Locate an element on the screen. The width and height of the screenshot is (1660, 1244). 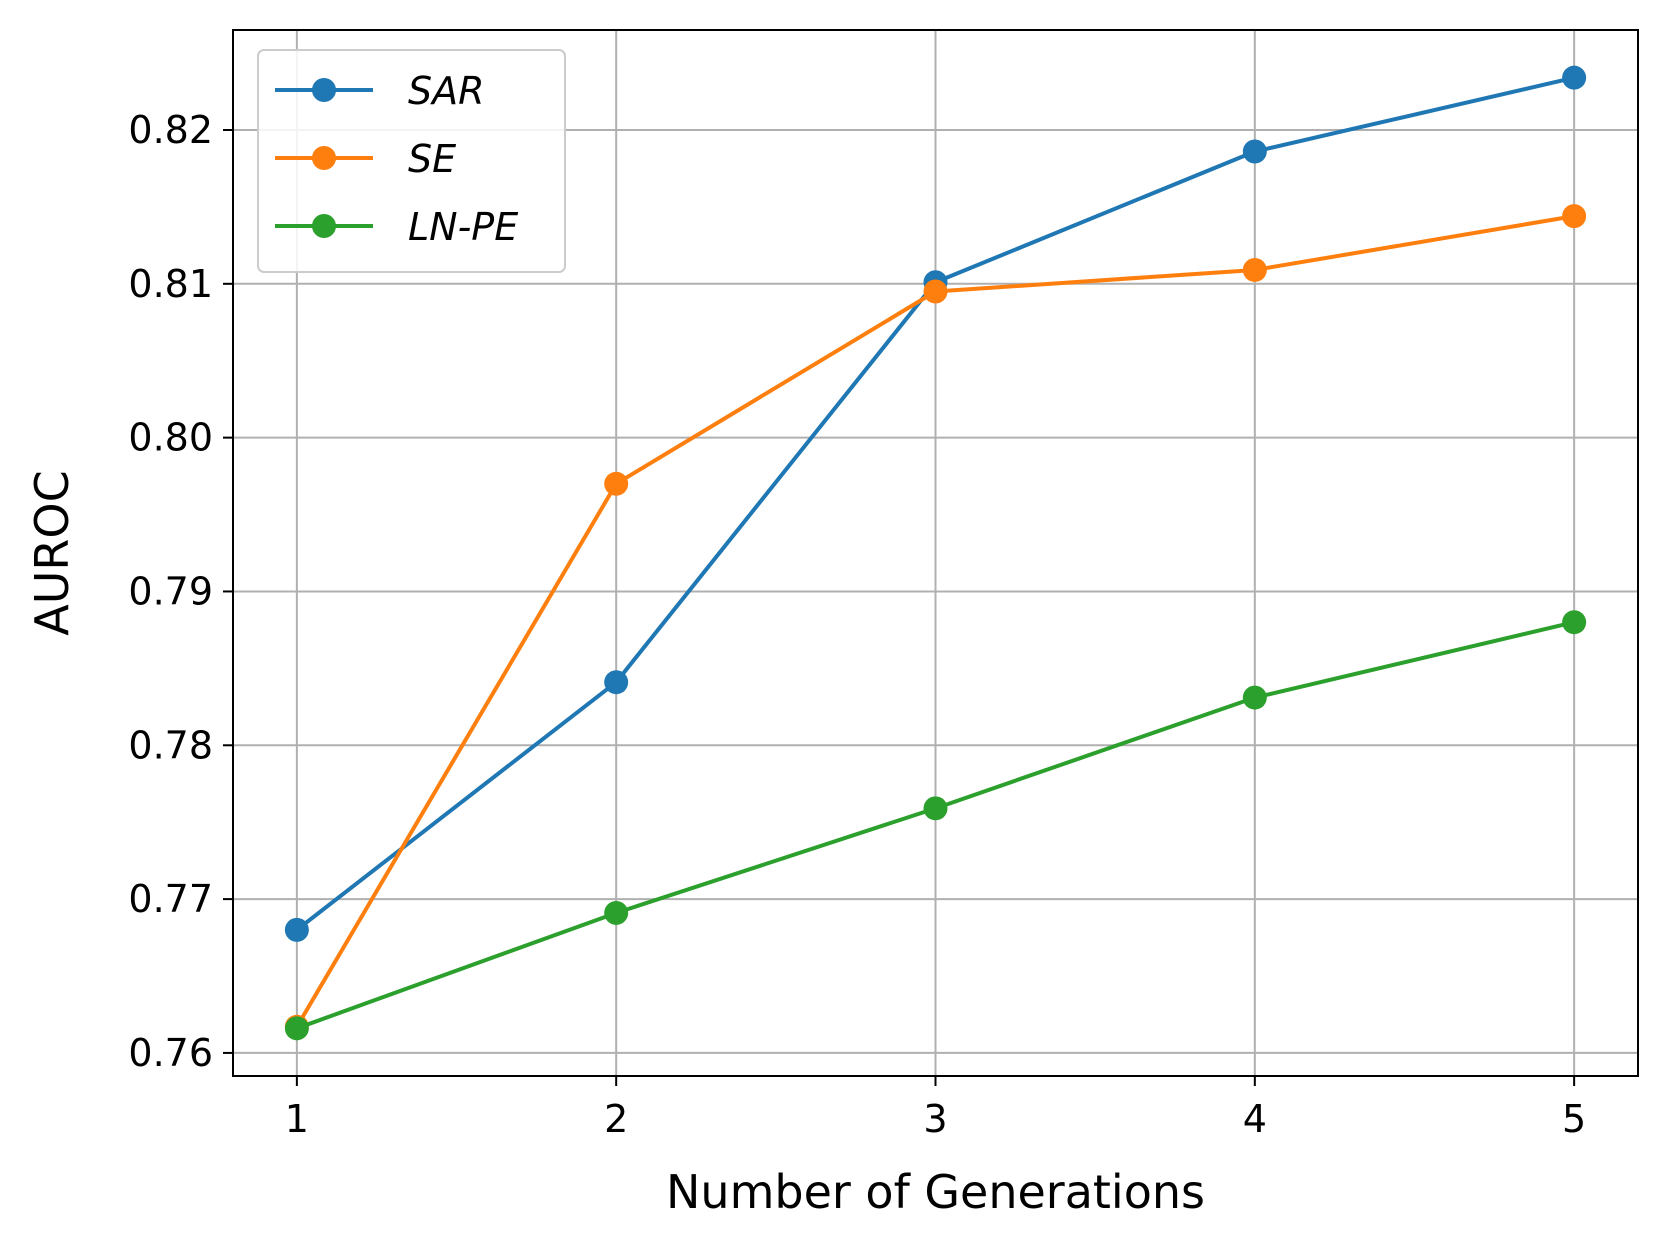
legend-label: SE is located at coordinates (432, 159).